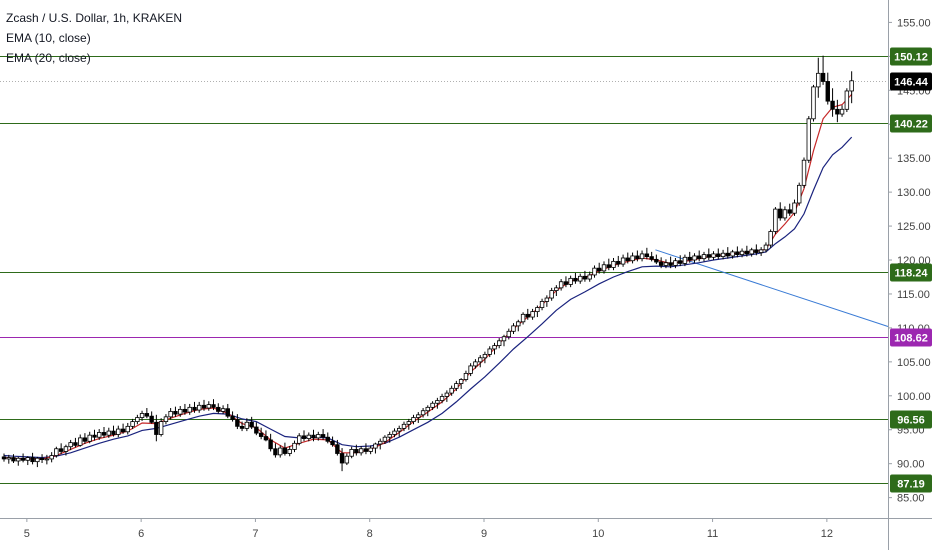  I want to click on price-badge-label-0: 150.12, so click(911, 58).